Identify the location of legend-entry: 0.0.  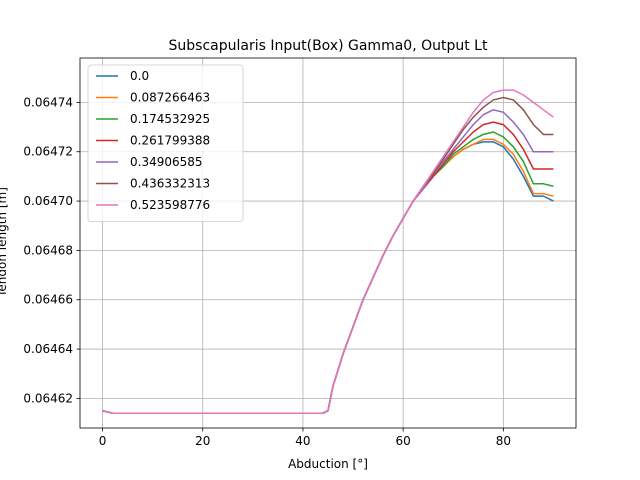
(139, 76).